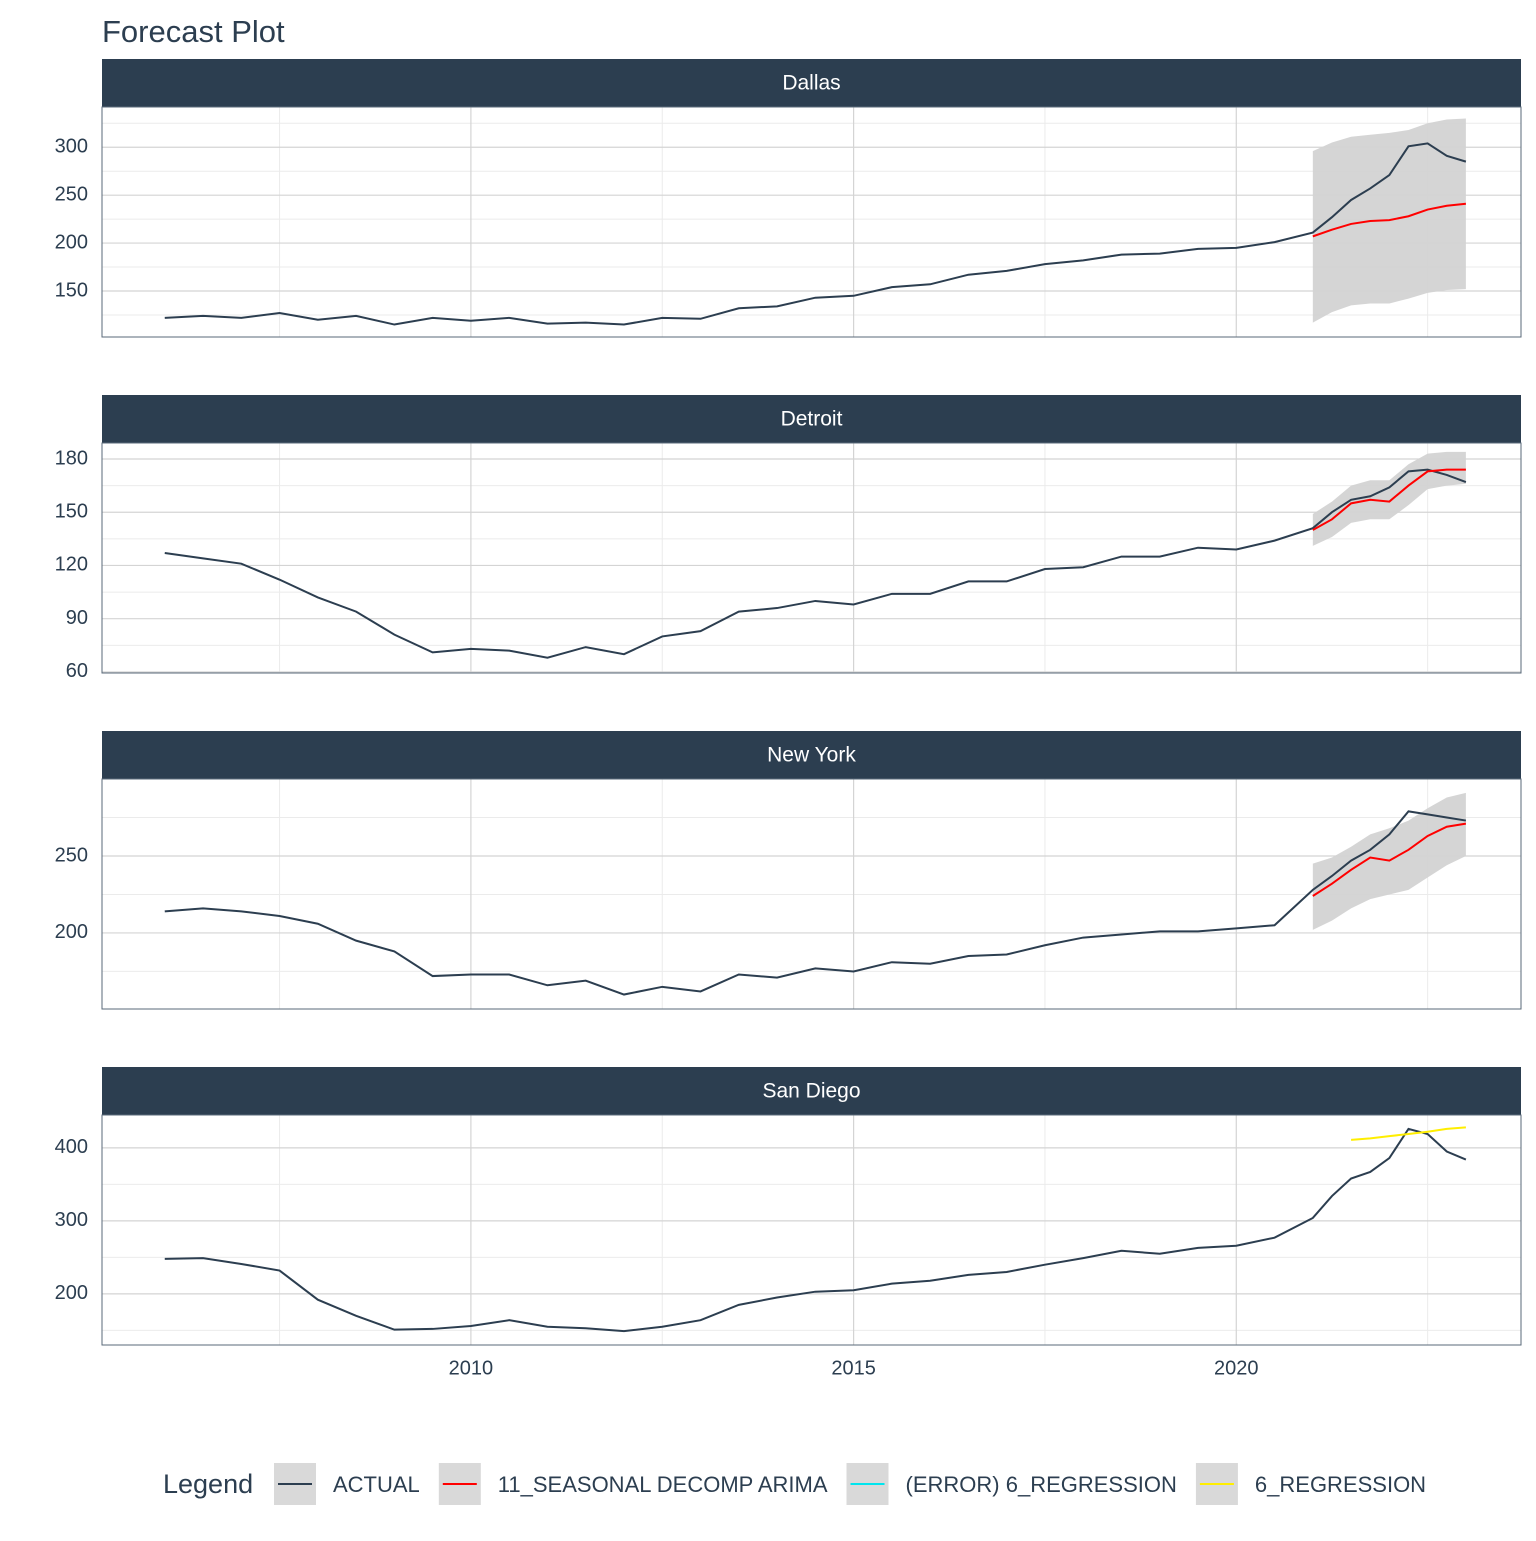  I want to click on legend-label: 11_SEASONAL DECOMP ARIMA, so click(663, 1484).